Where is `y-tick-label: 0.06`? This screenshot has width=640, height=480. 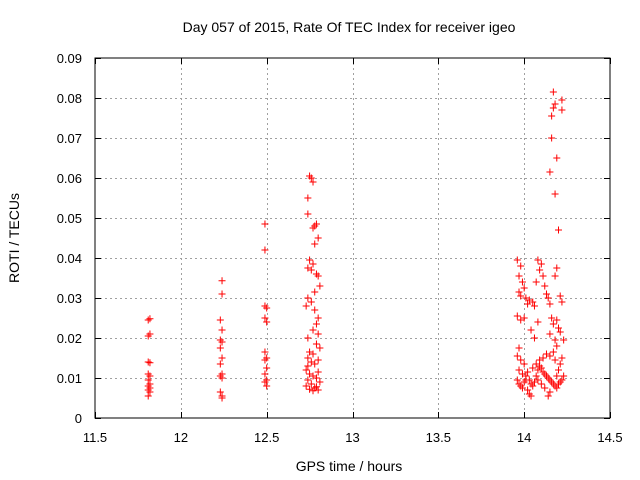 y-tick-label: 0.06 is located at coordinates (69, 178).